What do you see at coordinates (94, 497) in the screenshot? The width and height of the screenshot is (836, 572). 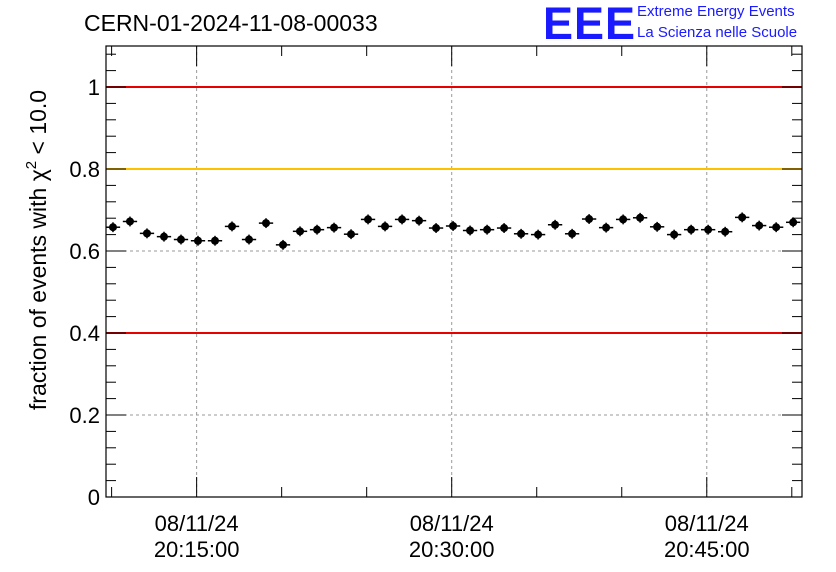 I see `y-tick-label: 0` at bounding box center [94, 497].